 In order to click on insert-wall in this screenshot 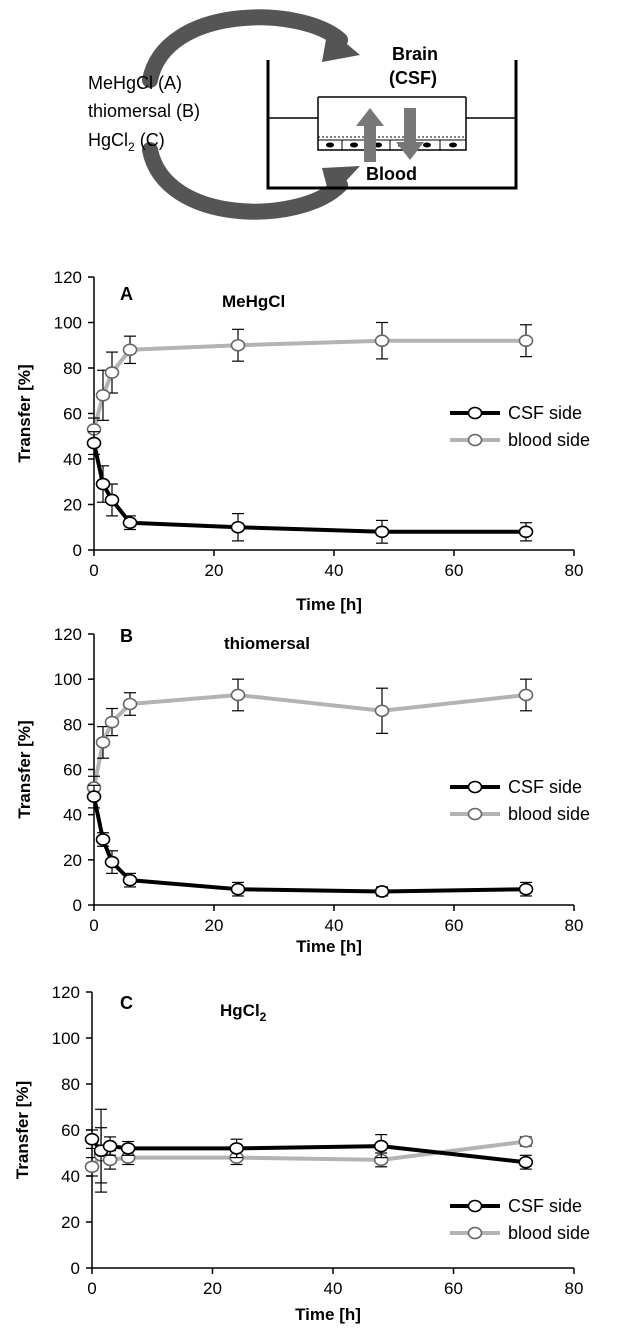, I will do `click(392, 124)`.